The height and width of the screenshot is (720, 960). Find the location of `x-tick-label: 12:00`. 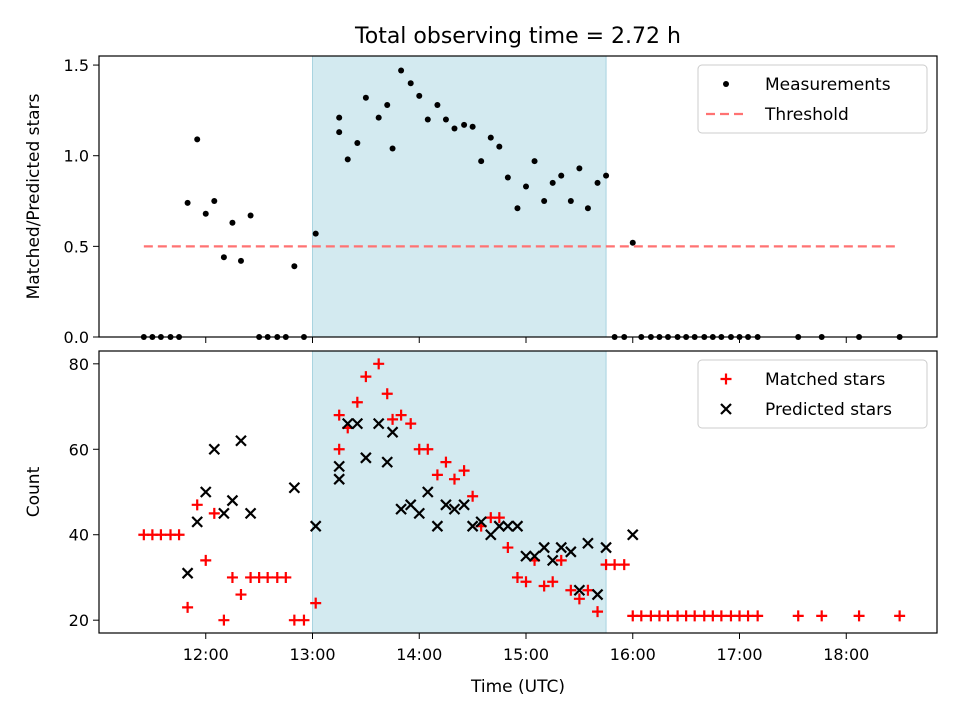

x-tick-label: 12:00 is located at coordinates (206, 654).